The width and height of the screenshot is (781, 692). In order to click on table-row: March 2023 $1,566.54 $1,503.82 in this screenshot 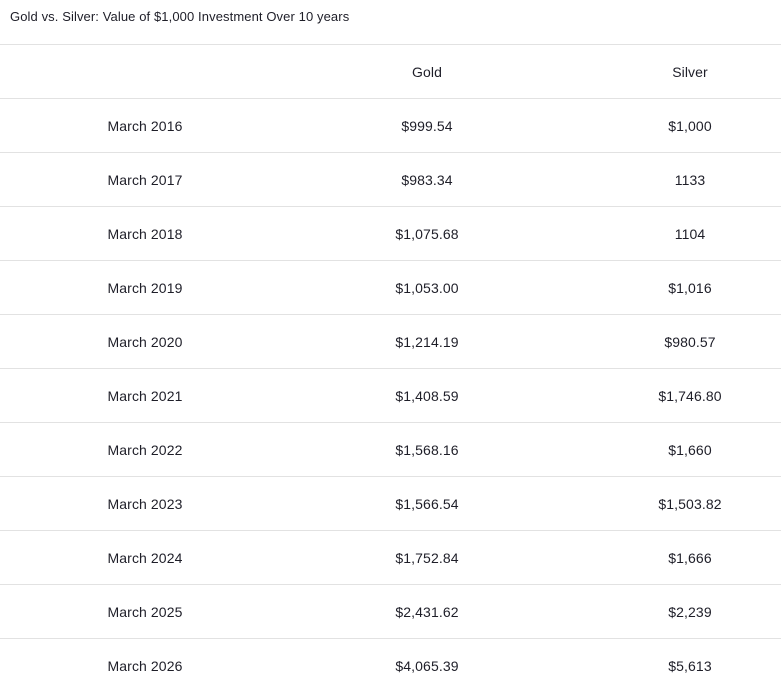, I will do `click(390, 503)`.